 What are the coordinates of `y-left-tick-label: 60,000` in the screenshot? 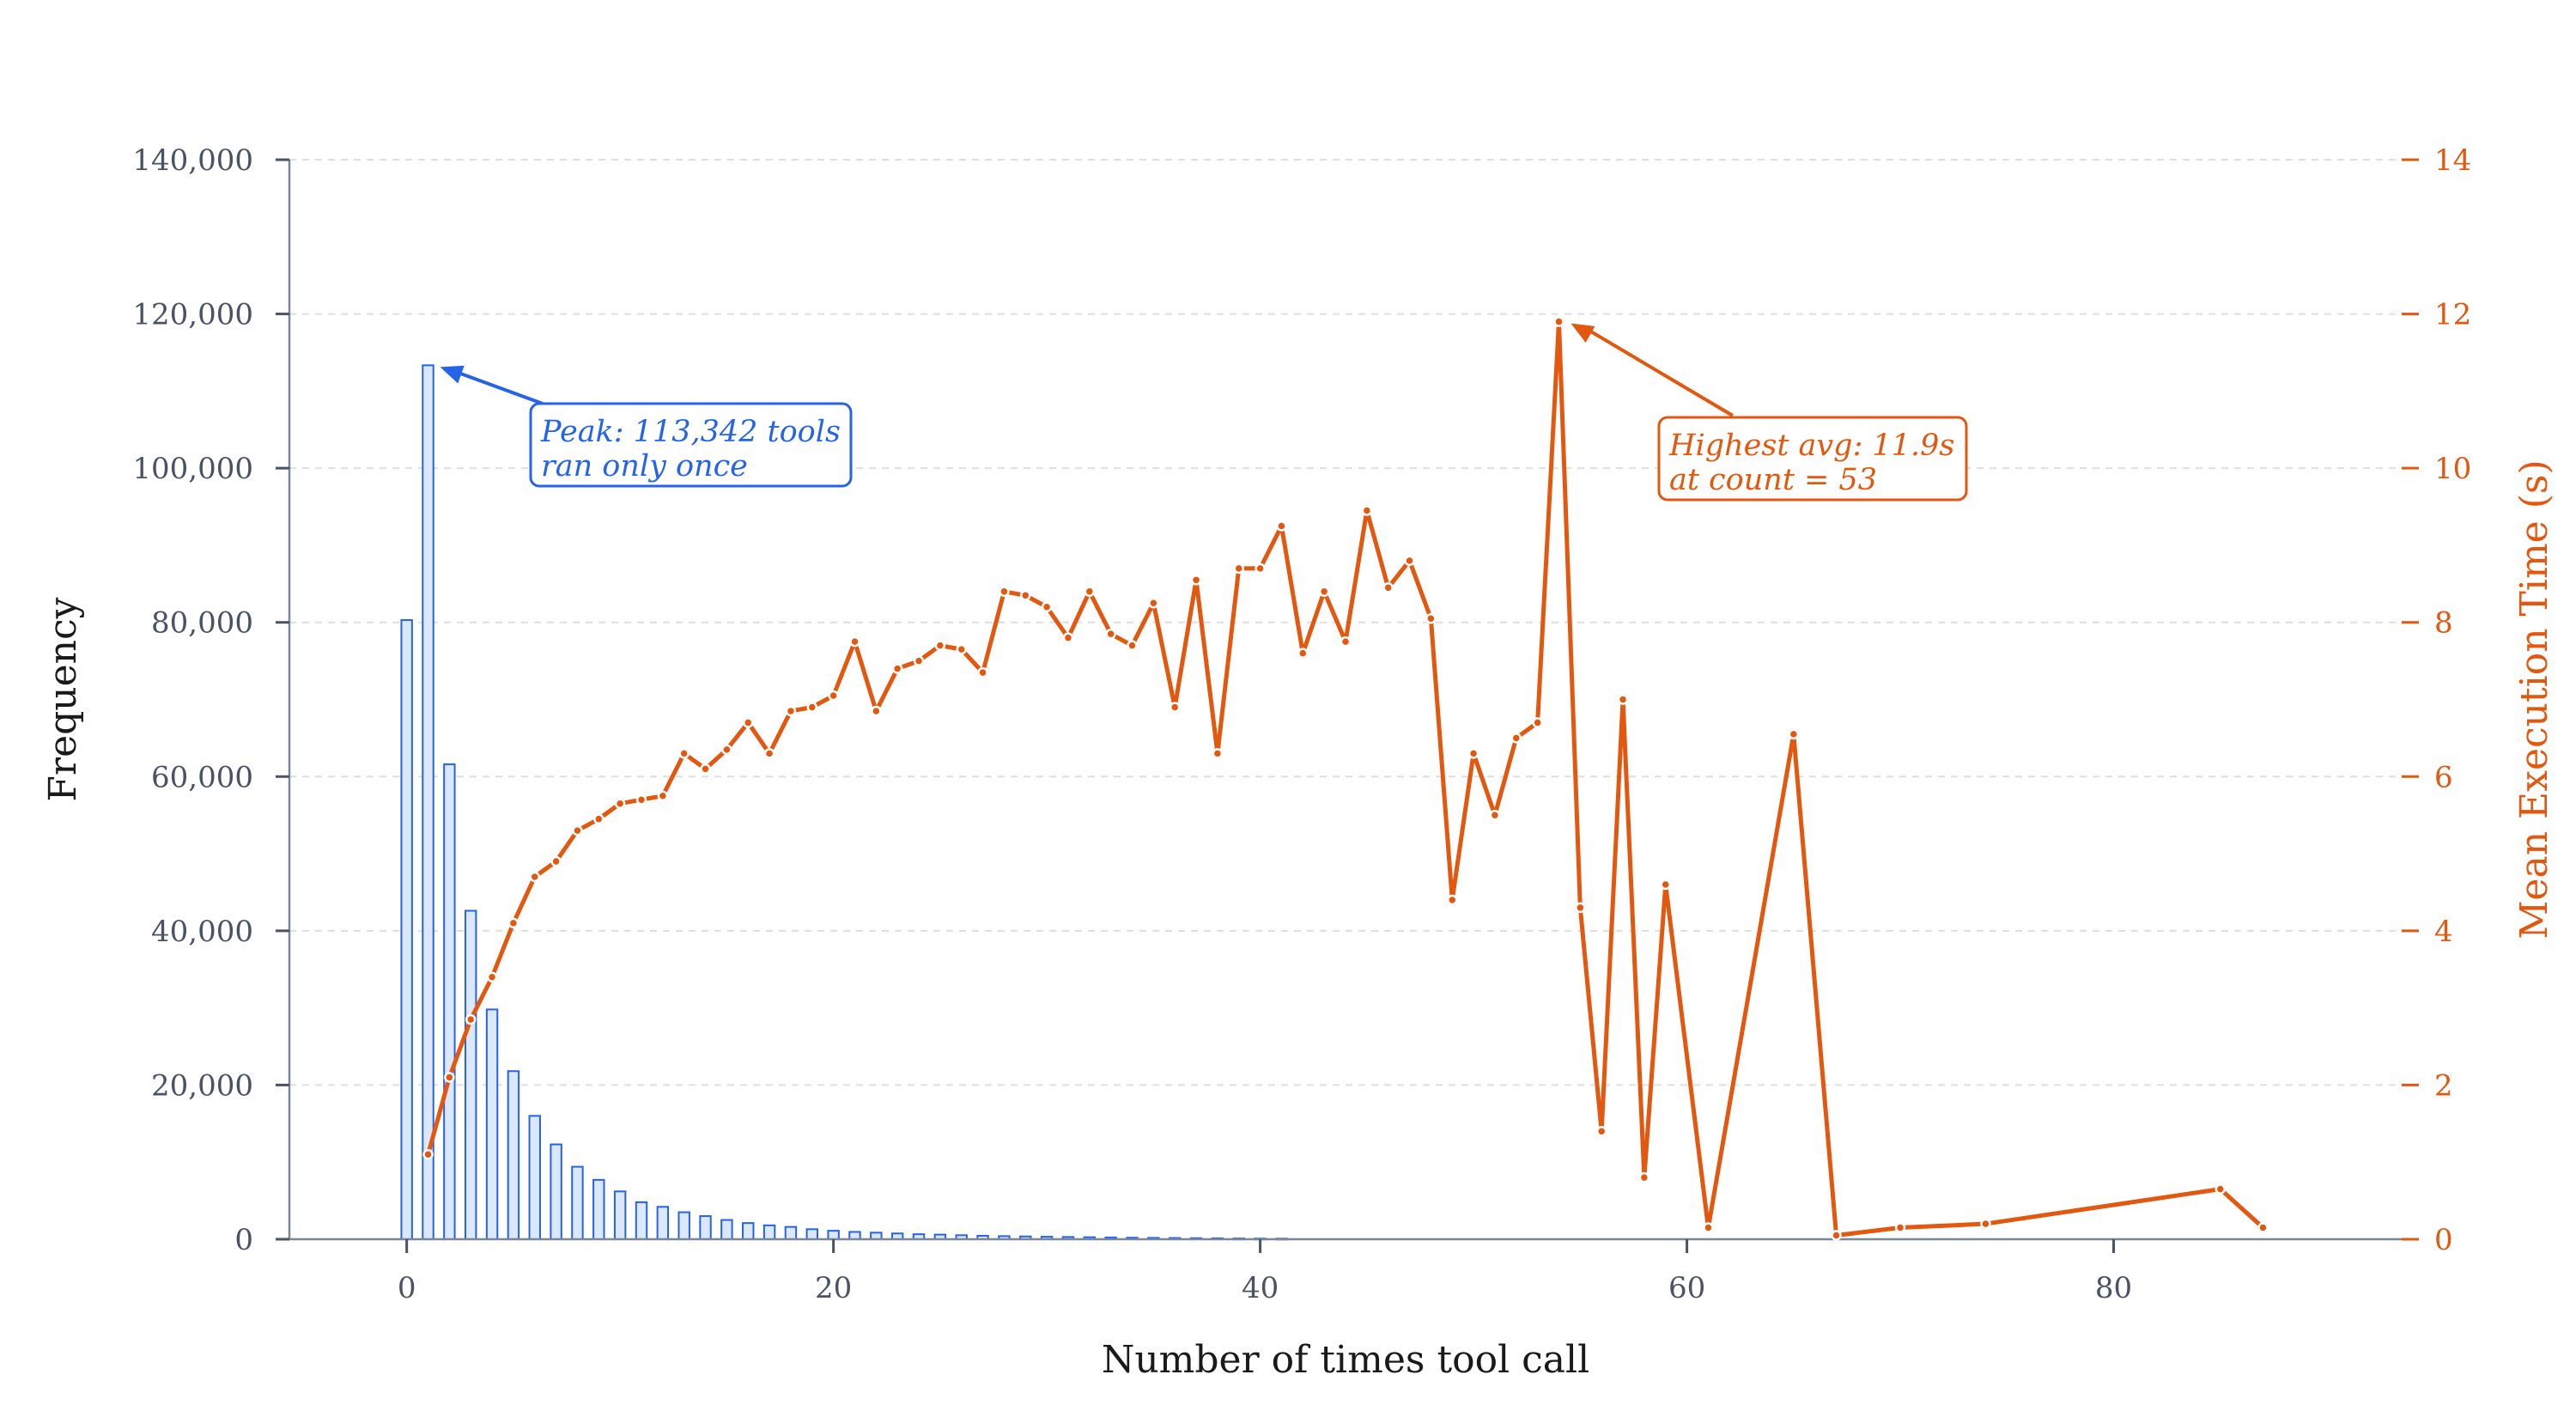 It's located at (202, 777).